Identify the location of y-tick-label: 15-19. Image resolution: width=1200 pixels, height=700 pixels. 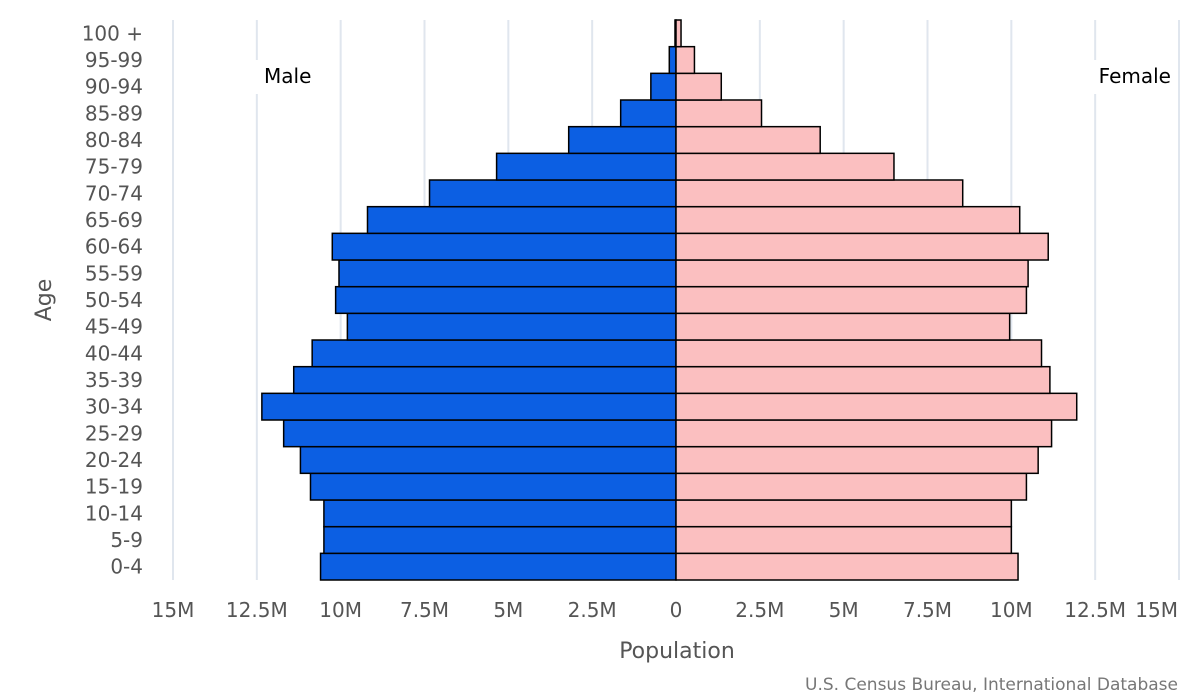
(114, 487).